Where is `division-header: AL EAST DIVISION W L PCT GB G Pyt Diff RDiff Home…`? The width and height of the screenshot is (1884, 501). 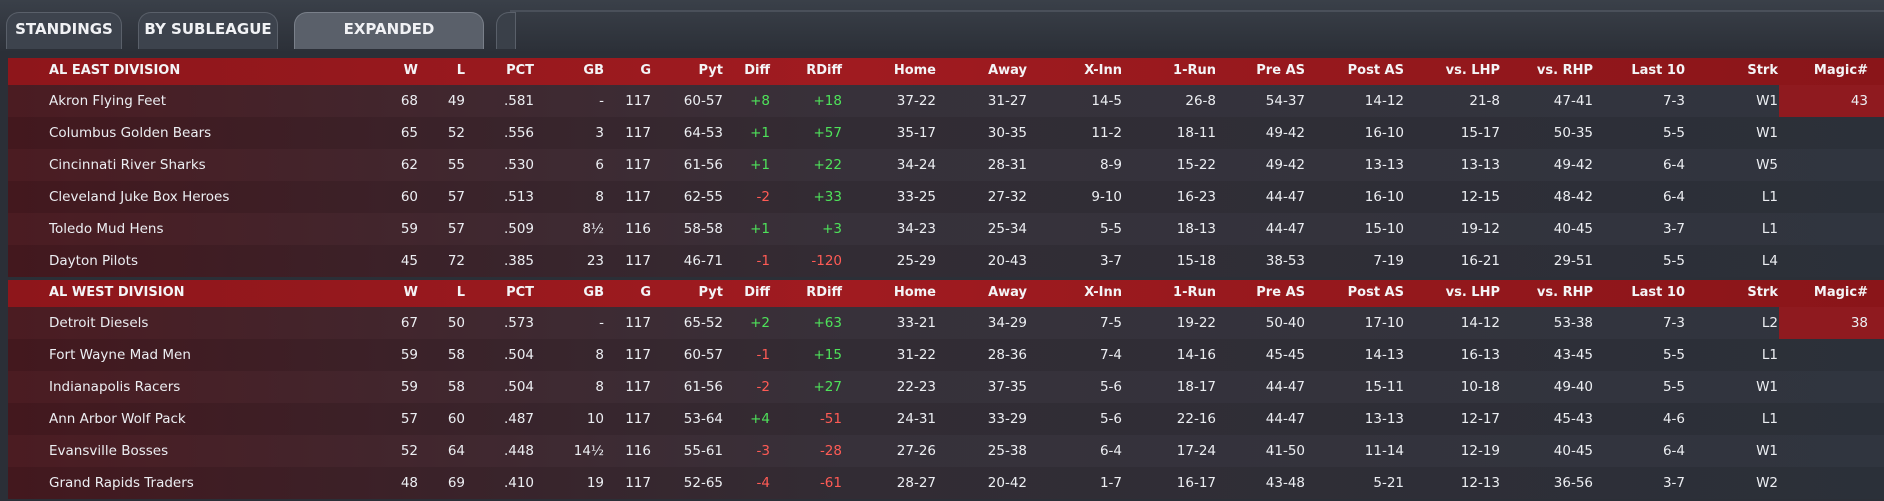 division-header: AL EAST DIVISION W L PCT GB G Pyt Diff RDiff Home… is located at coordinates (946, 71).